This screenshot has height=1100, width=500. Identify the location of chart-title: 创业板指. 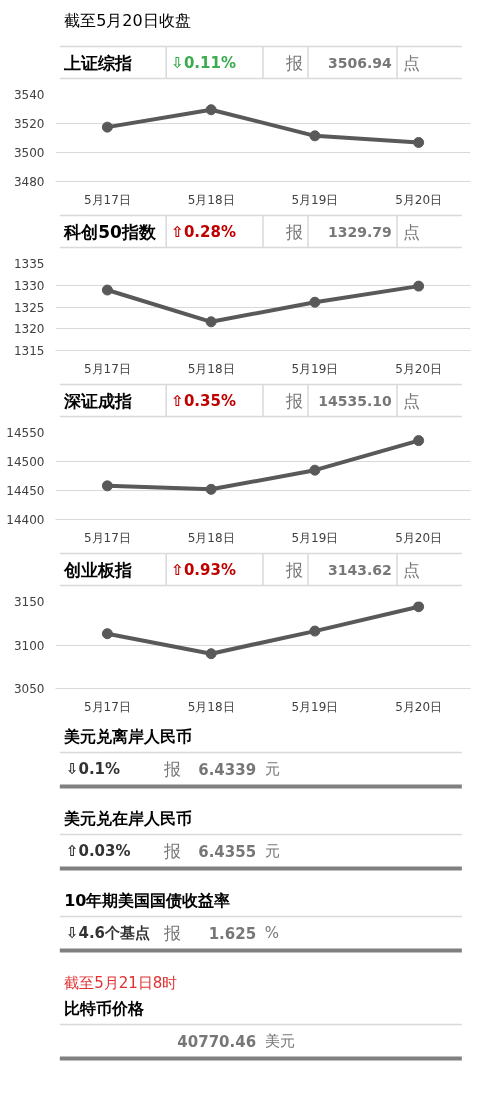
(98, 569).